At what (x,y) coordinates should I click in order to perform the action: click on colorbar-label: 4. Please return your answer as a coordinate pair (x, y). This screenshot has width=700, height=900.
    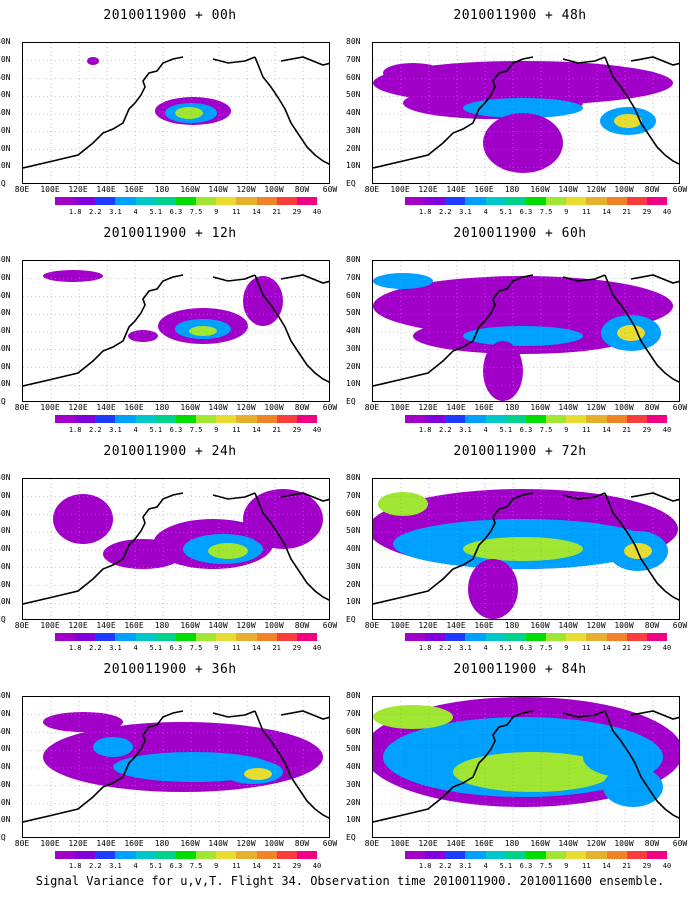
    Looking at the image, I should click on (485, 866).